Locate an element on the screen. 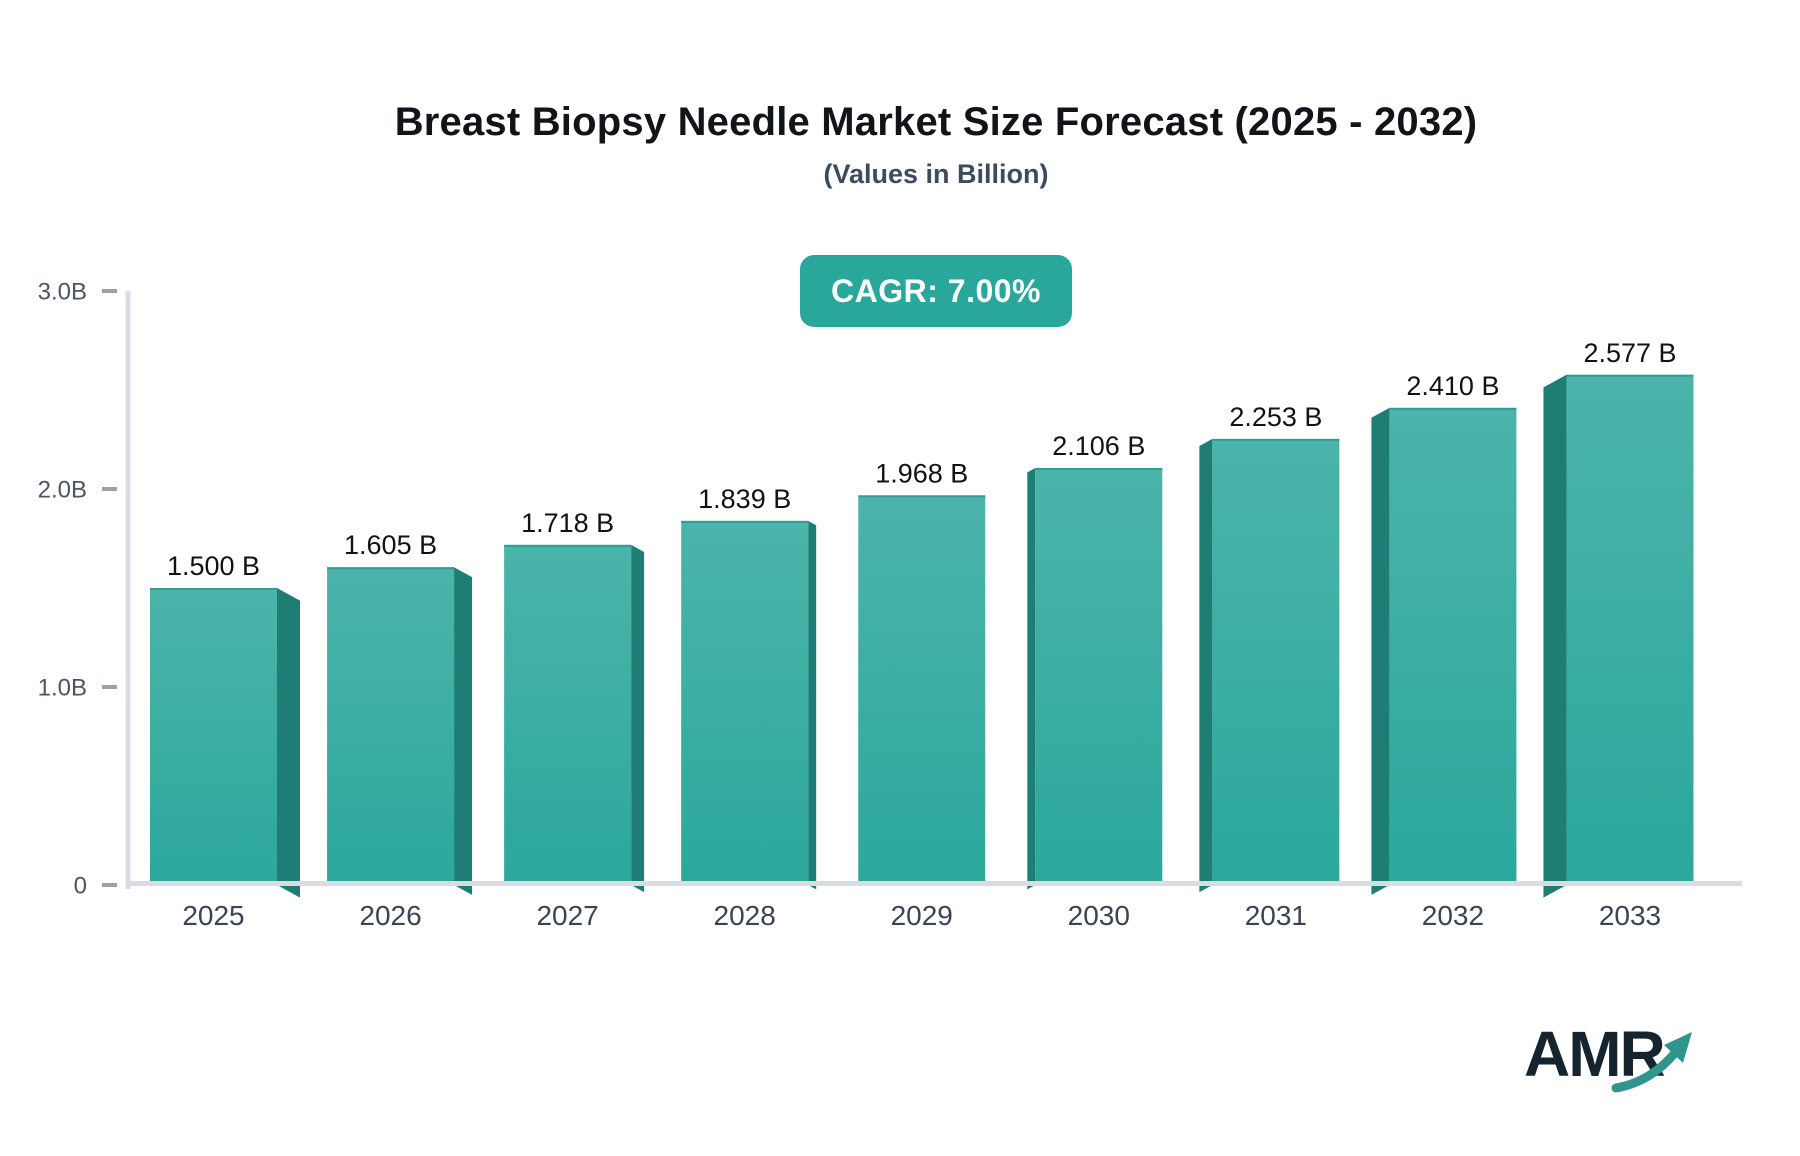  bar-value-label: 1.839 B is located at coordinates (744, 499).